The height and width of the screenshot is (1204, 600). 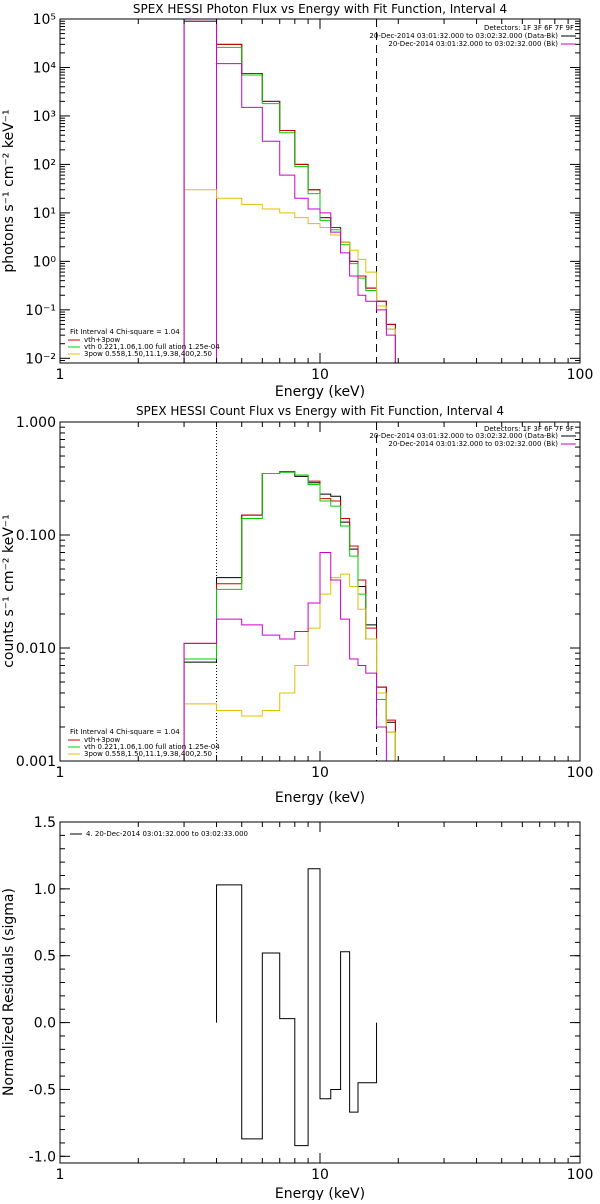 What do you see at coordinates (44, 214) in the screenshot?
I see `photon-y-tick-label: 10¹` at bounding box center [44, 214].